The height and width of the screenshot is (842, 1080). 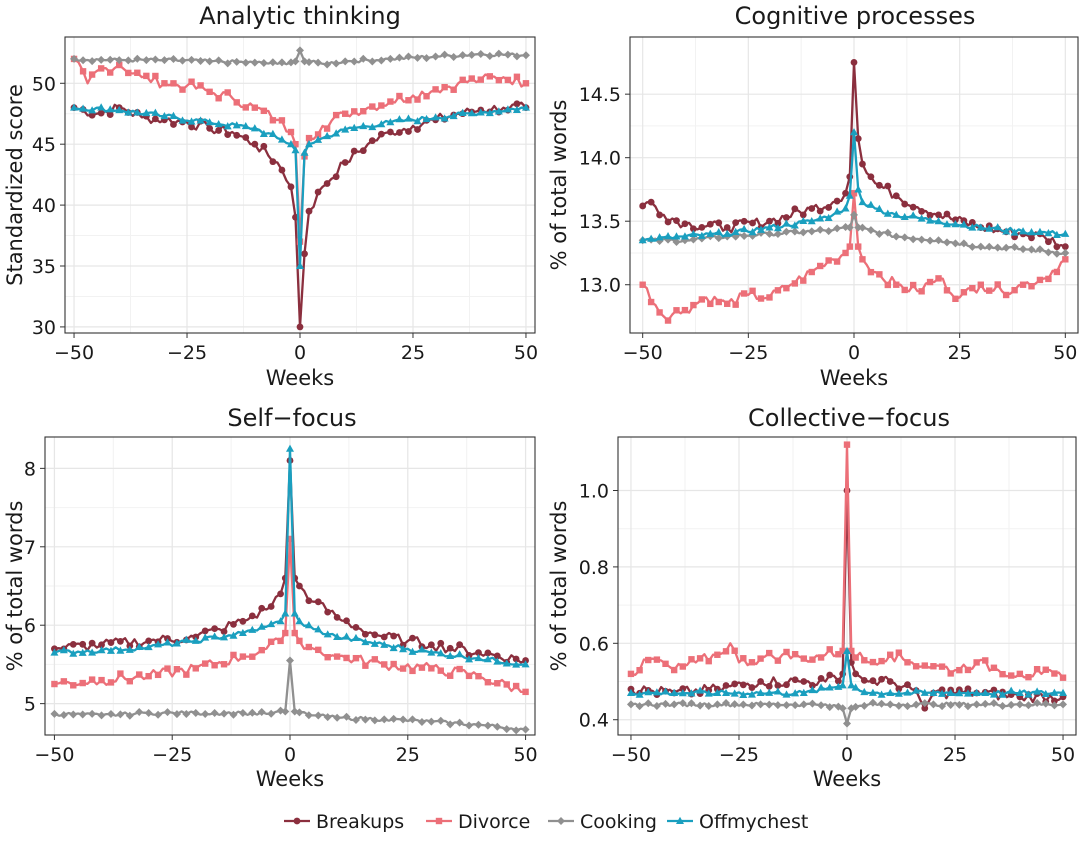 I want to click on panel-title: Self−focus, so click(x=291, y=418).